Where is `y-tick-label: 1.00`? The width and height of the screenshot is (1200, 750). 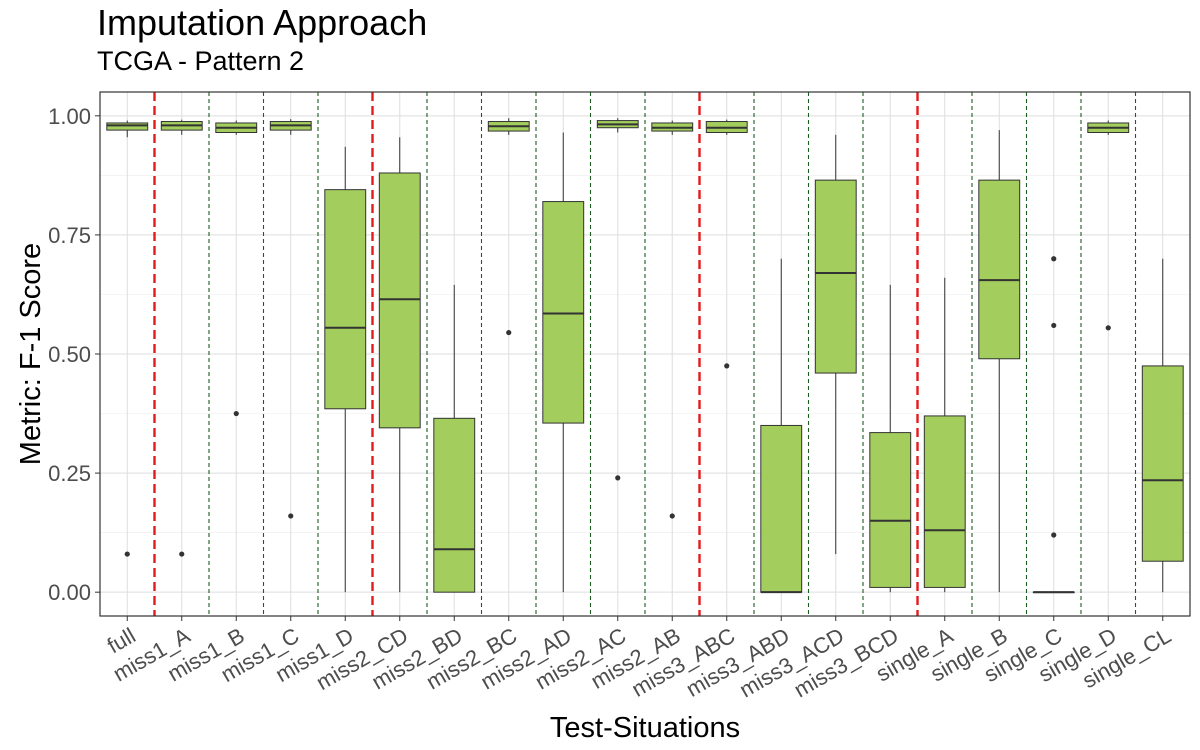
y-tick-label: 1.00 is located at coordinates (69, 116).